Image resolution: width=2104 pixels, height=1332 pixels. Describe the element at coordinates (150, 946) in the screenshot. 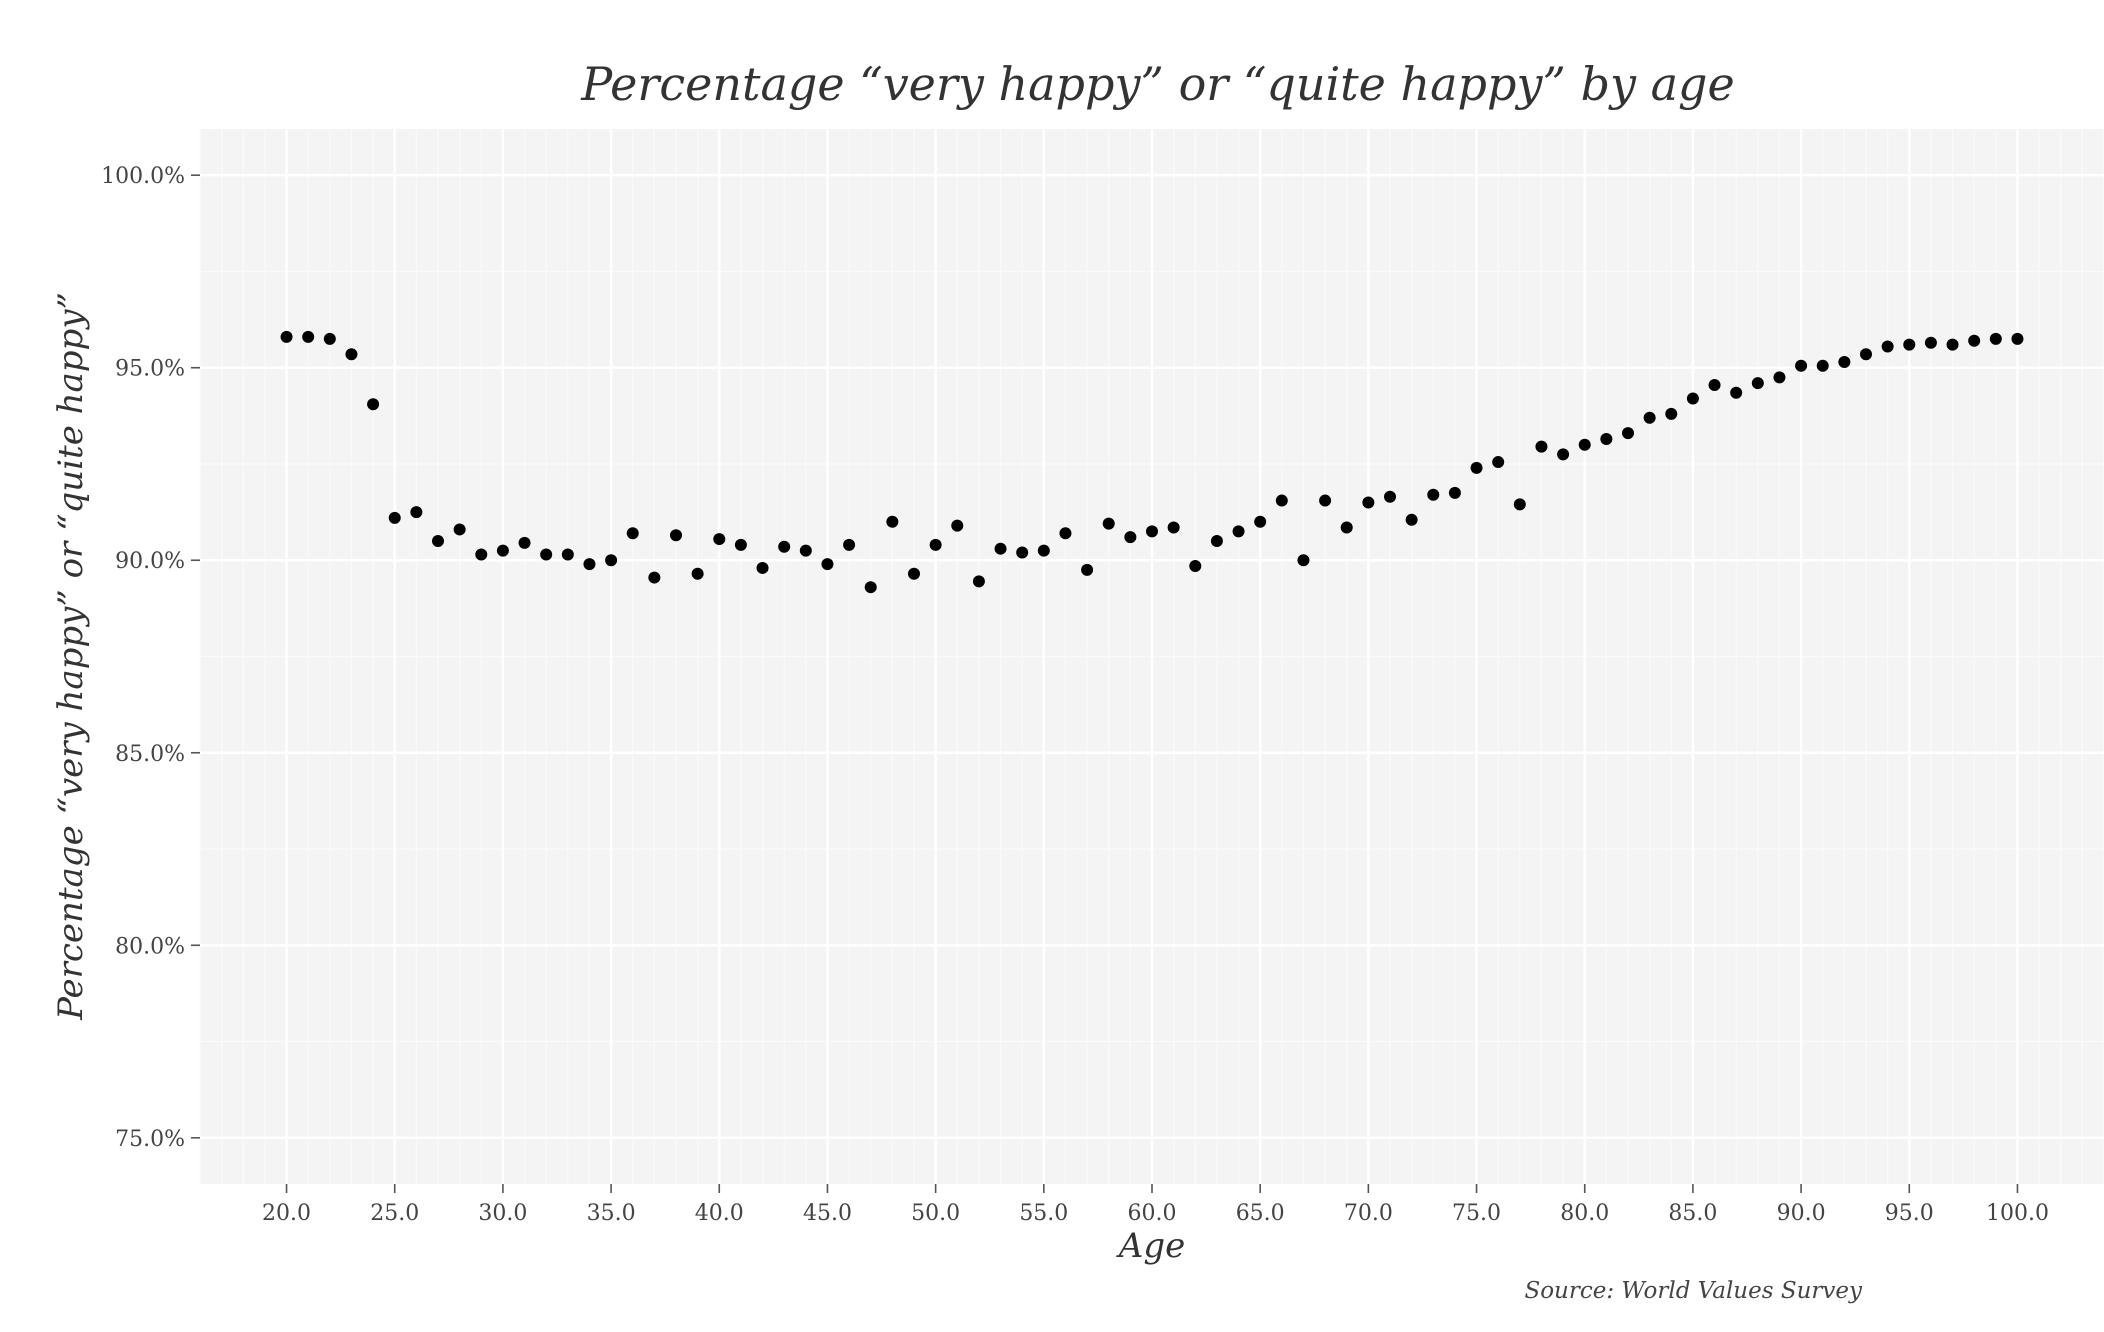

I see `y-tick-label: 80.0%` at that location.